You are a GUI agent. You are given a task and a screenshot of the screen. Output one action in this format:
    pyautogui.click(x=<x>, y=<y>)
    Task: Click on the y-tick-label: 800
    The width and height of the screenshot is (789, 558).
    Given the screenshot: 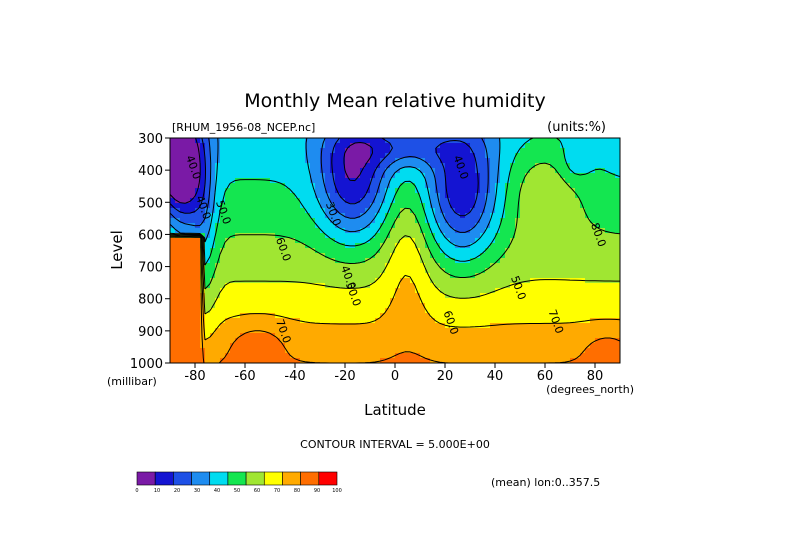 What is the action you would take?
    pyautogui.click(x=150, y=300)
    